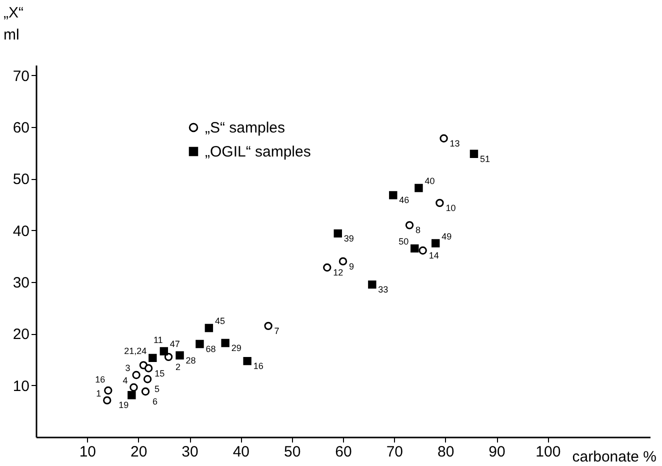 The image size is (662, 466). I want to click on annotation: 9, so click(351, 266).